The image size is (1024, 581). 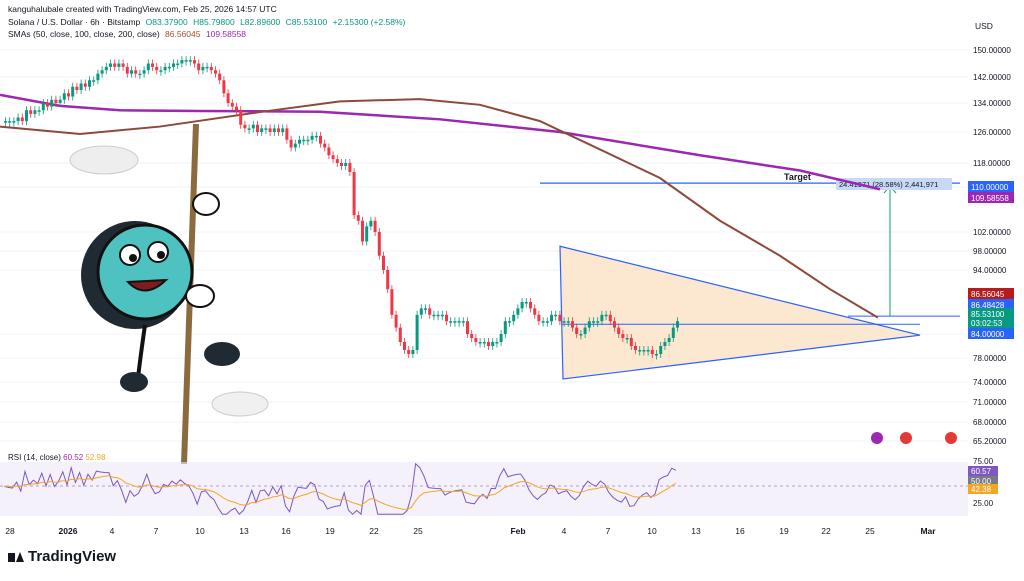 What do you see at coordinates (984, 26) in the screenshot?
I see `currency-label: USD` at bounding box center [984, 26].